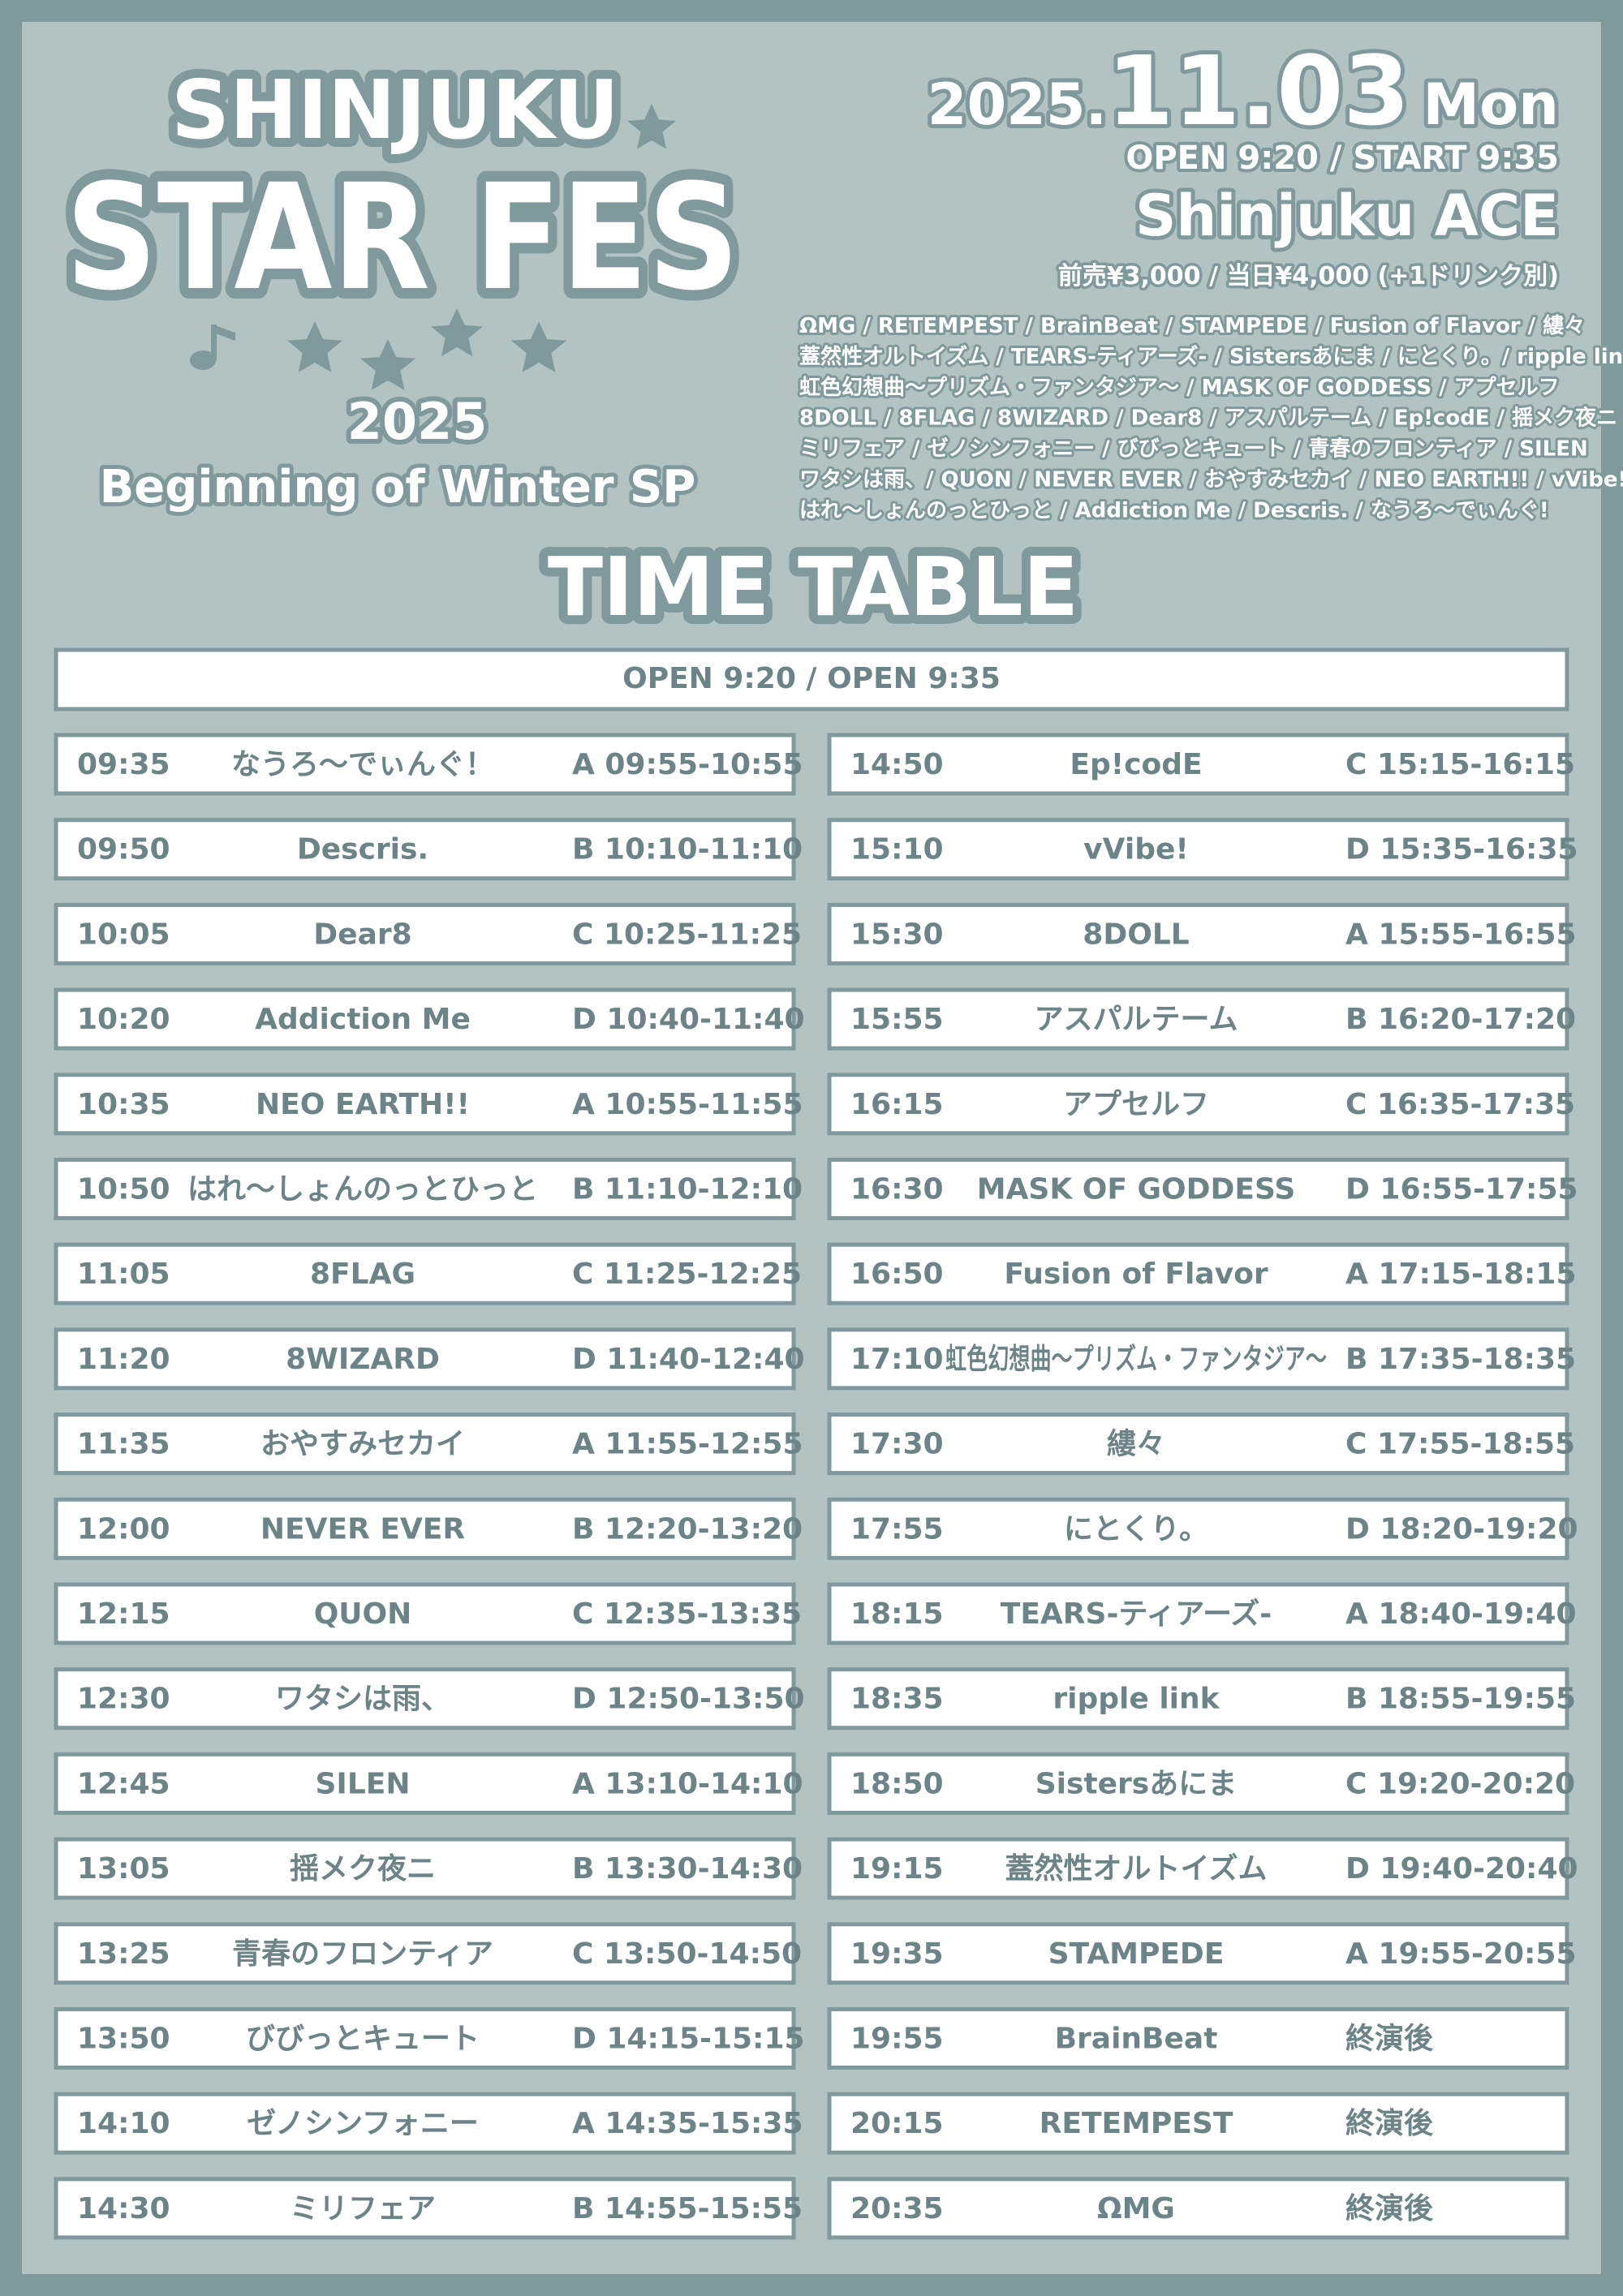 The image size is (1623, 2296). Describe the element at coordinates (688, 1359) in the screenshot. I see `row-booth: D 11:40-12:40` at that location.